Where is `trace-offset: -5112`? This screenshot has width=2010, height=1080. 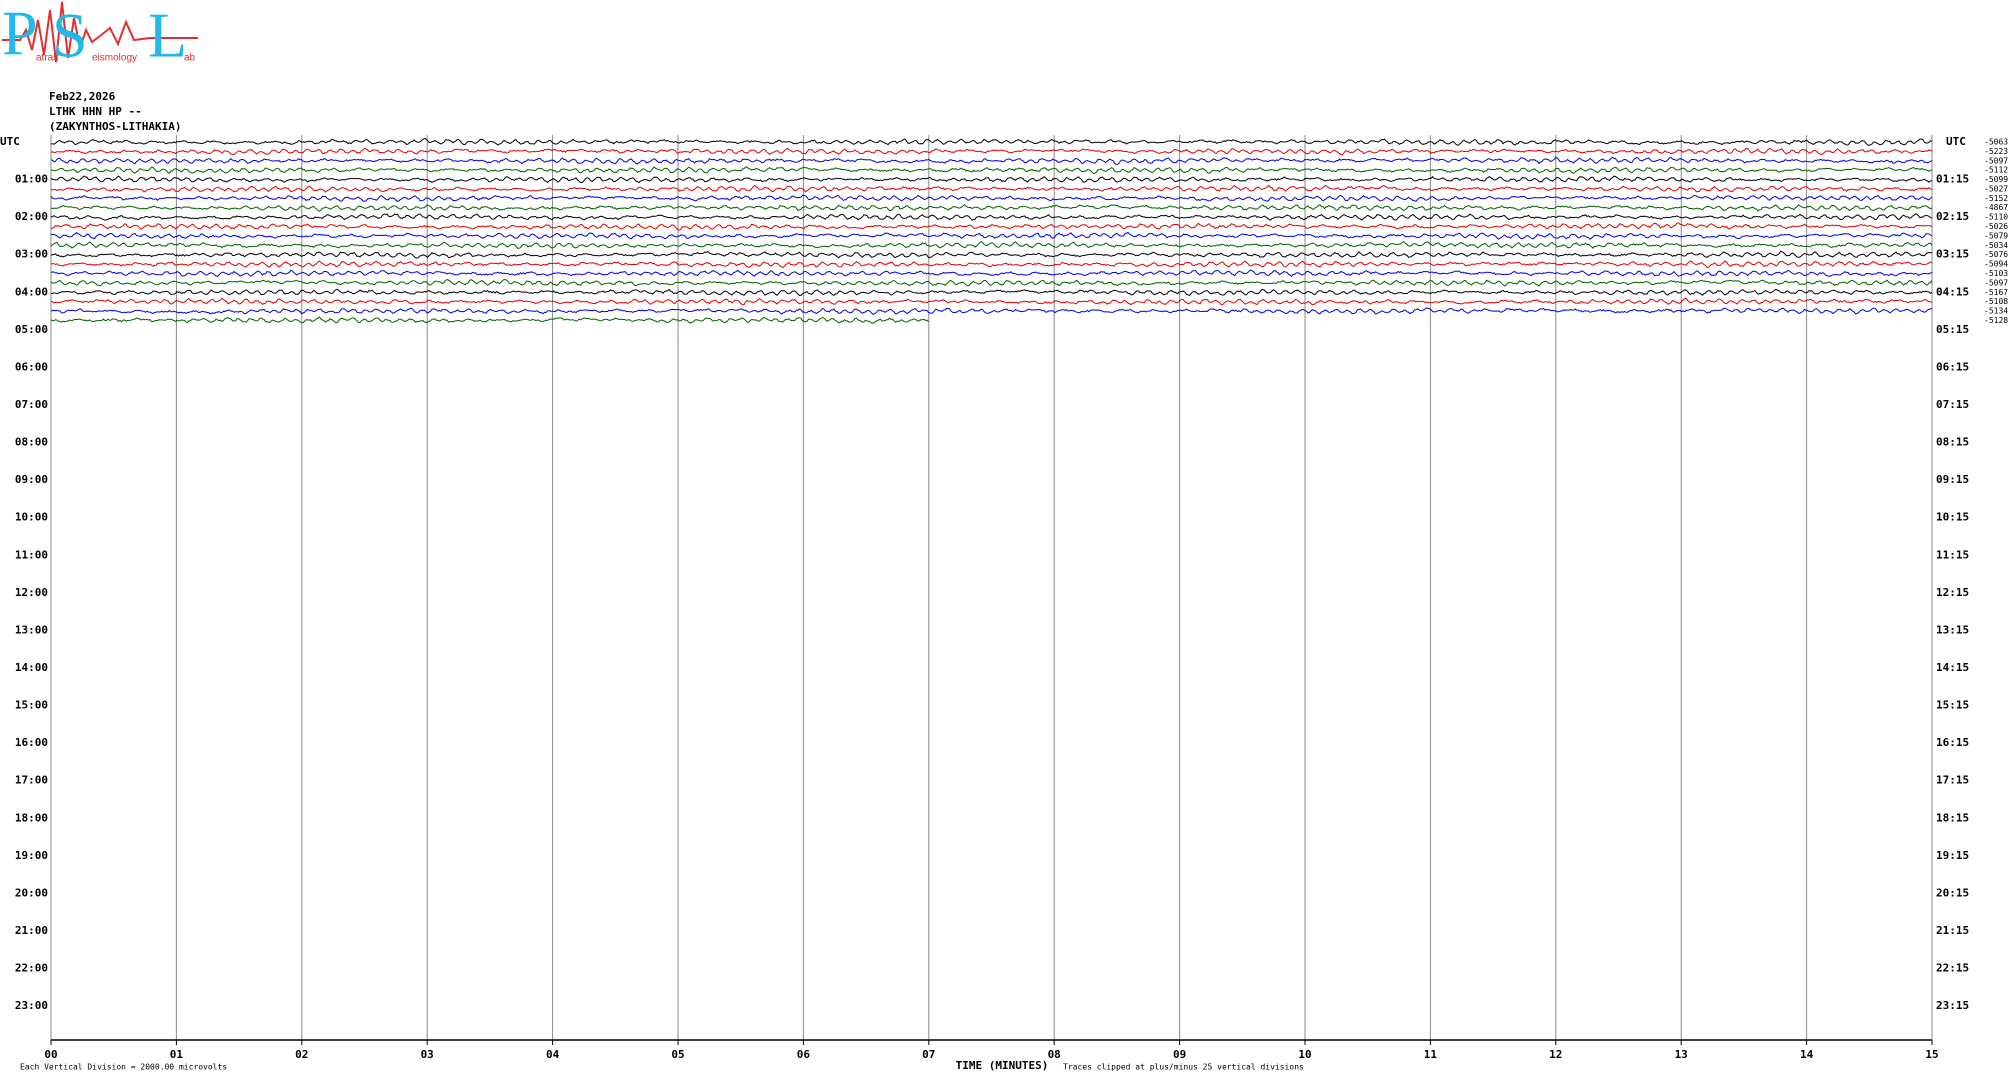 trace-offset: -5112 is located at coordinates (1996, 170).